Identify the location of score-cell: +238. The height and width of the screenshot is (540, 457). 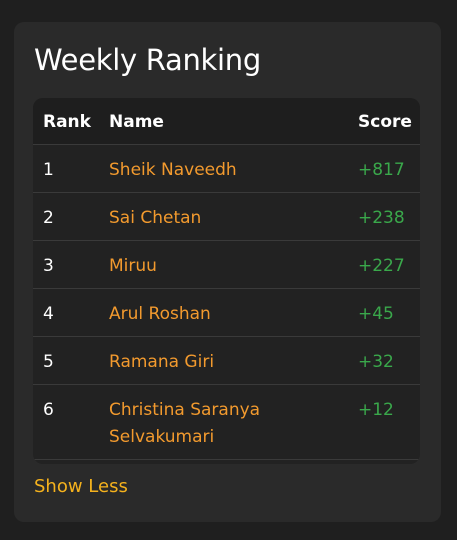
(381, 218).